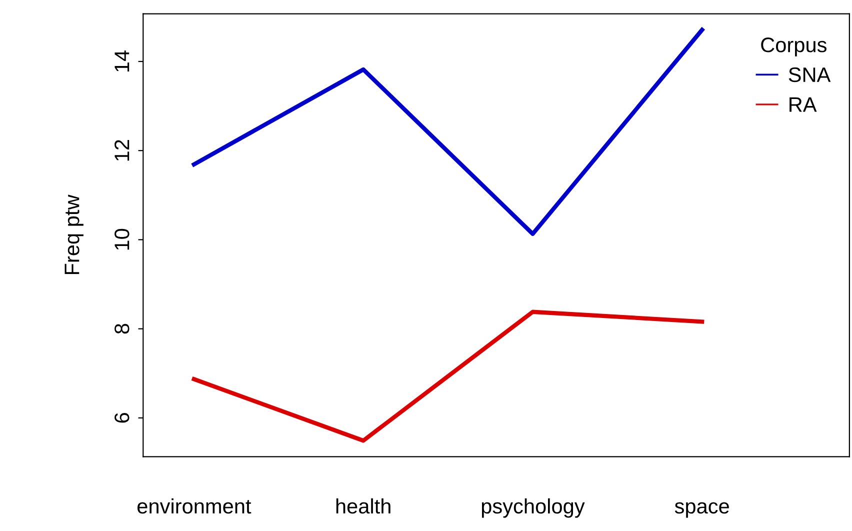 The image size is (852, 531). I want to click on x-tick-label: environment, so click(195, 506).